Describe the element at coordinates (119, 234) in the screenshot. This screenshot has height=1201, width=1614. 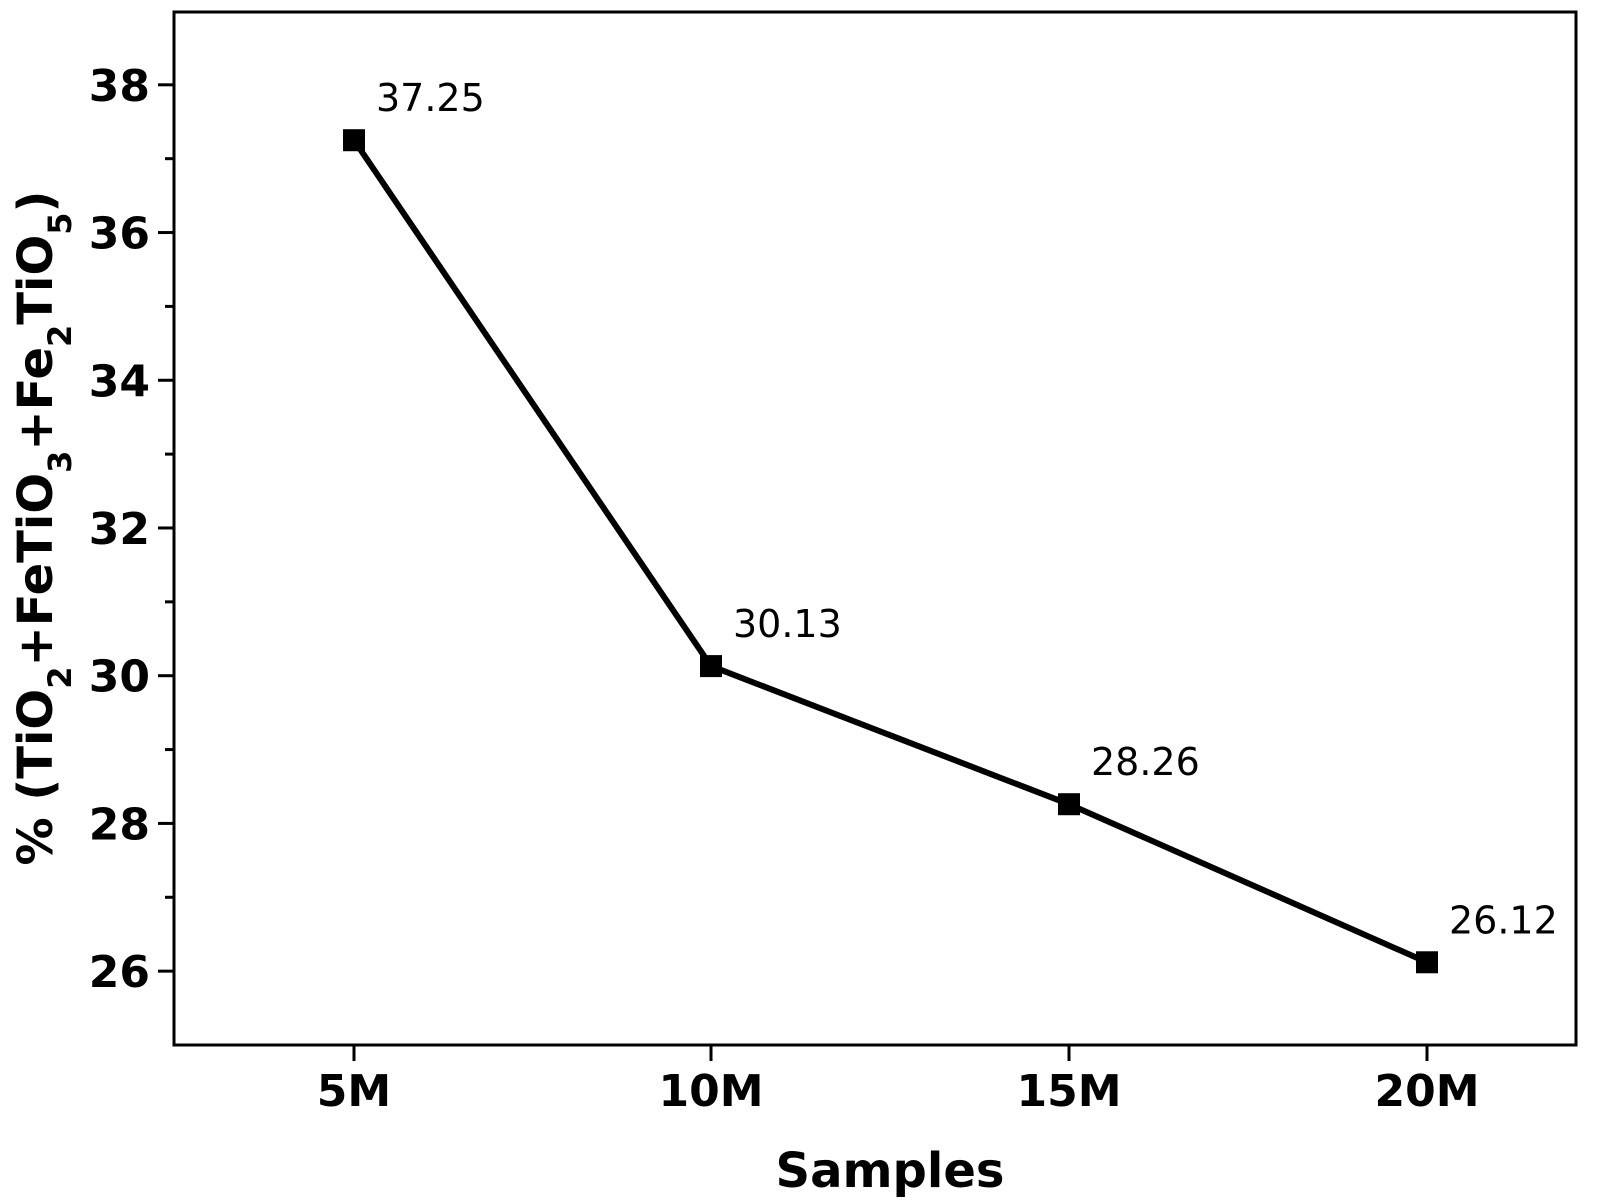
I see `y-tick-label: 36` at that location.